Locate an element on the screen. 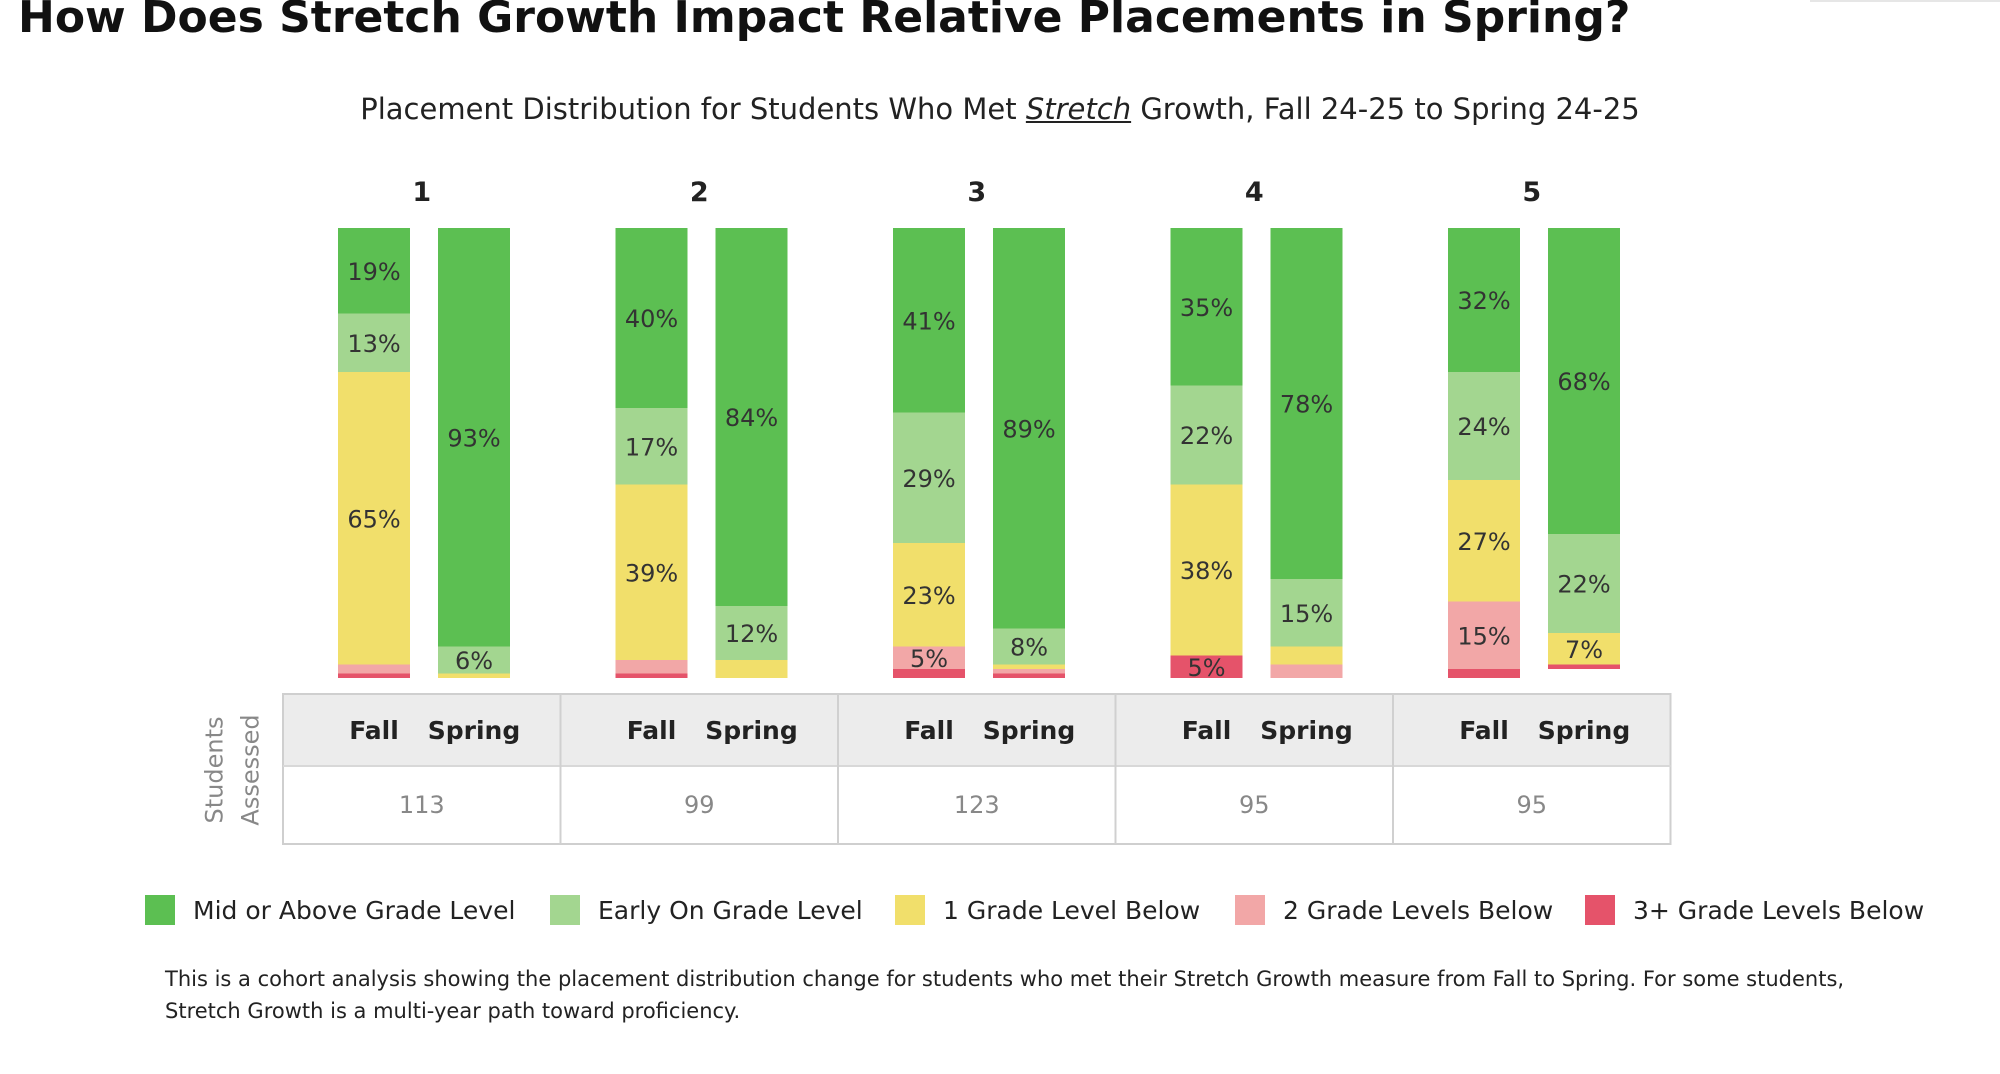 The height and width of the screenshot is (1074, 2000). students-assessed-count: 123 is located at coordinates (977, 805).